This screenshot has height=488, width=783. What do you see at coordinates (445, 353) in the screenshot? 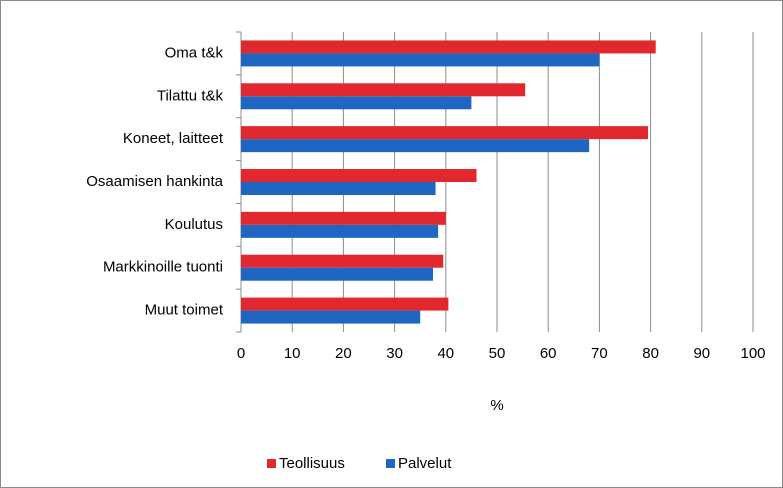
I see `x-tick-label: 40` at bounding box center [445, 353].